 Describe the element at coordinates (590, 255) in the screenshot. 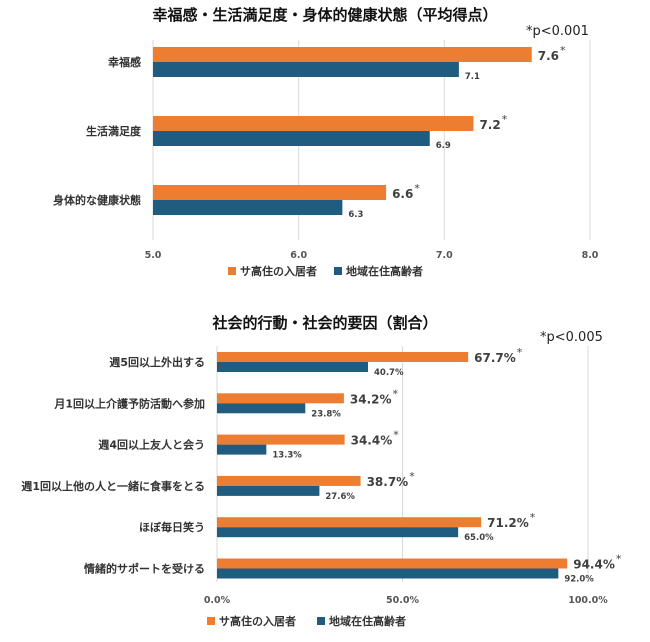

I see `x-tick-label: 8.0` at that location.